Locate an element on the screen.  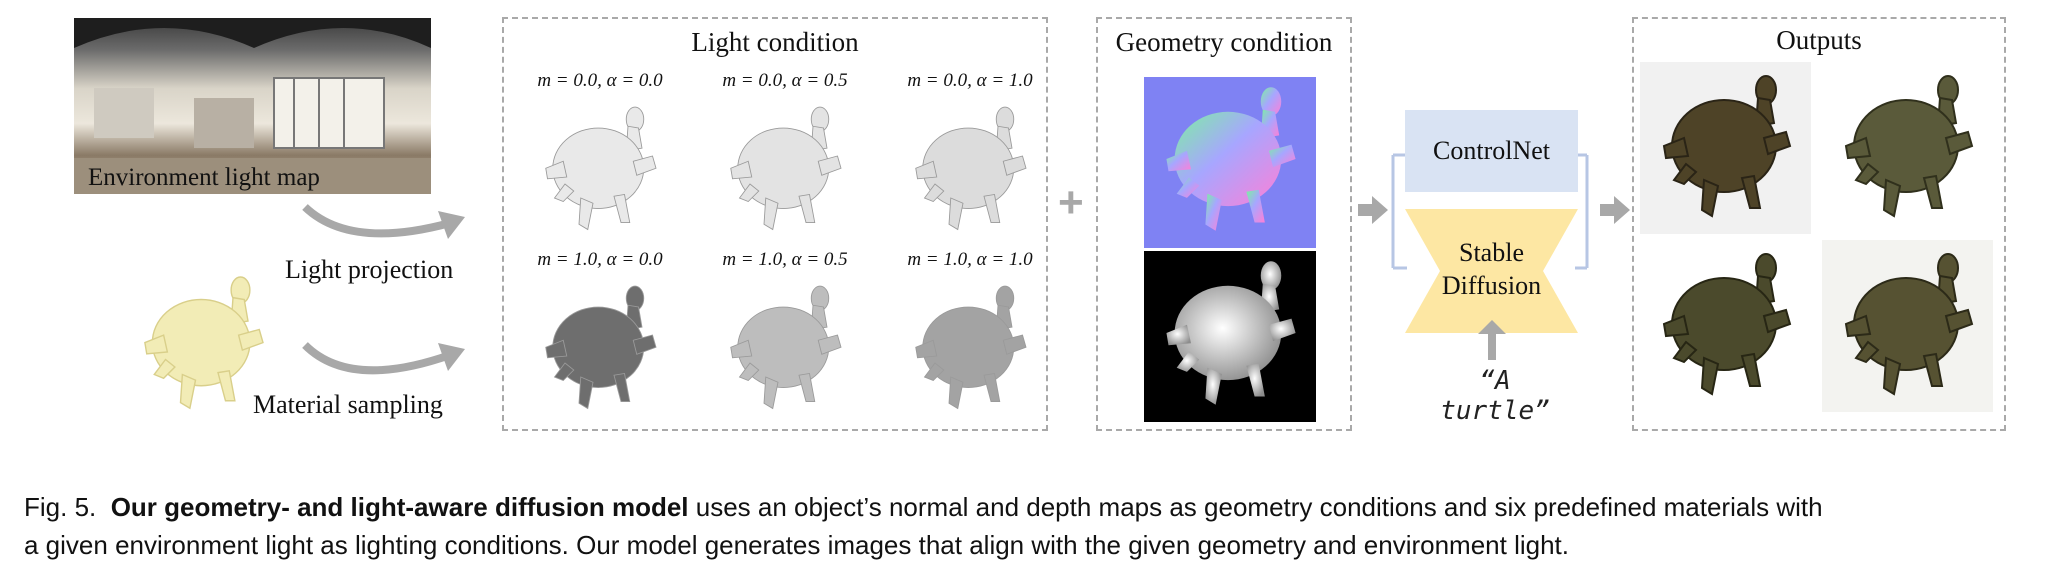
light-projection-arrow is located at coordinates (377, 221).